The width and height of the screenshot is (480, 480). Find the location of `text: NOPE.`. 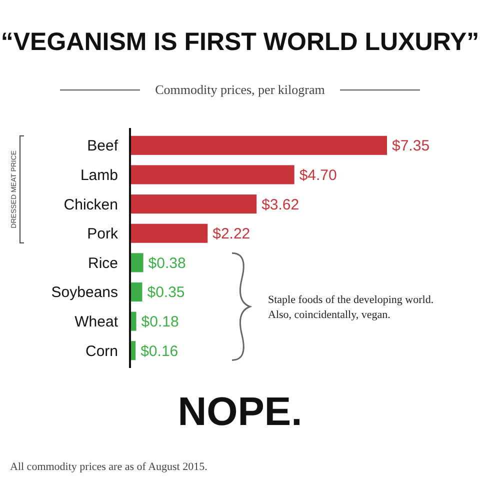

text: NOPE. is located at coordinates (240, 412).